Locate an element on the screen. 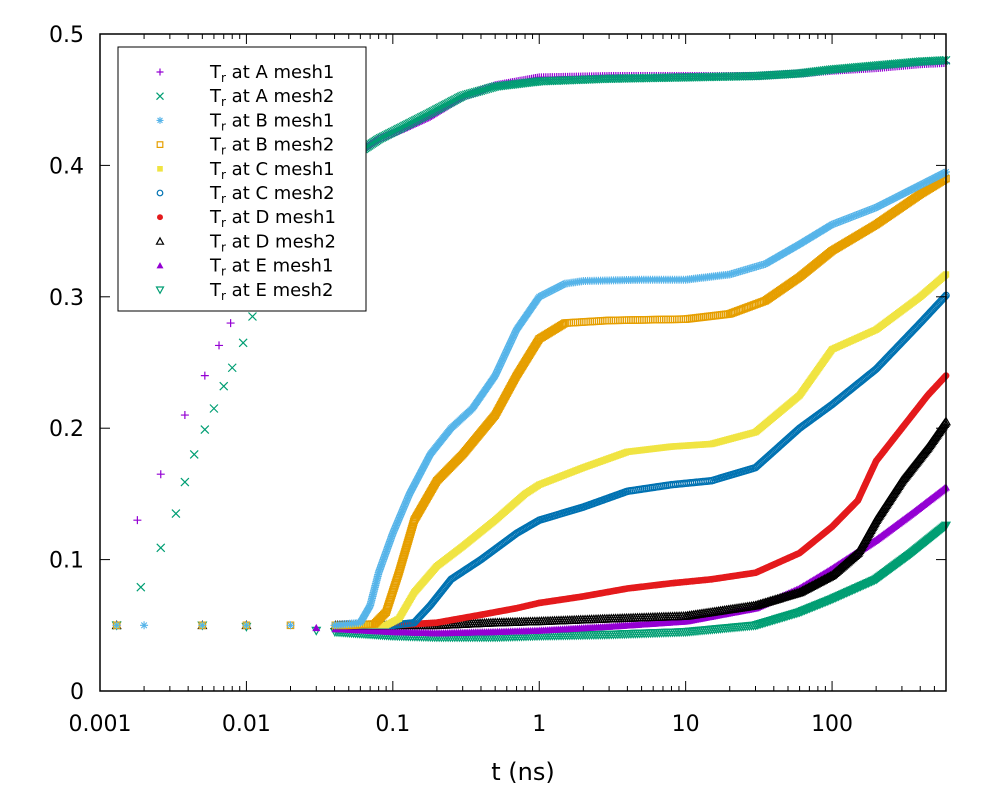 The width and height of the screenshot is (1000, 800). y-tick-label: 0.1 is located at coordinates (66, 561).